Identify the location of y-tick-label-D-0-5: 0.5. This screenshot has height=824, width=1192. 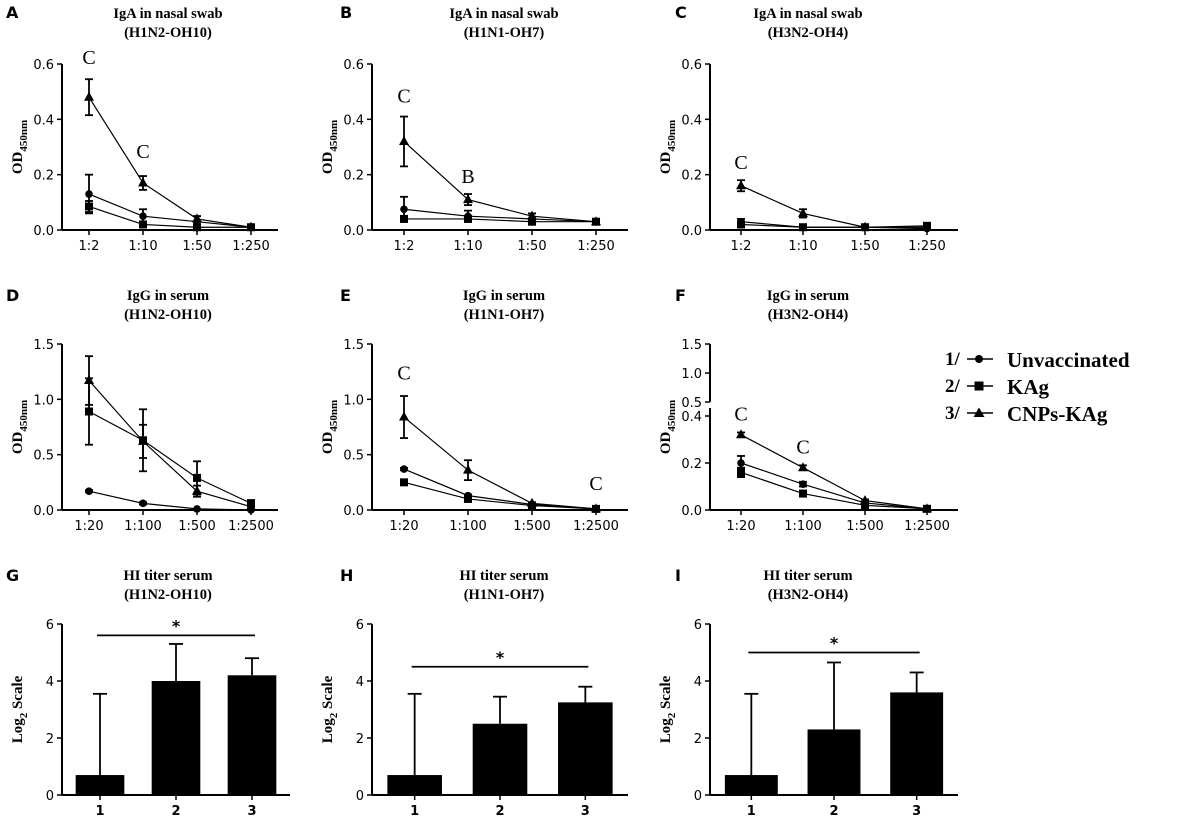
(43, 456).